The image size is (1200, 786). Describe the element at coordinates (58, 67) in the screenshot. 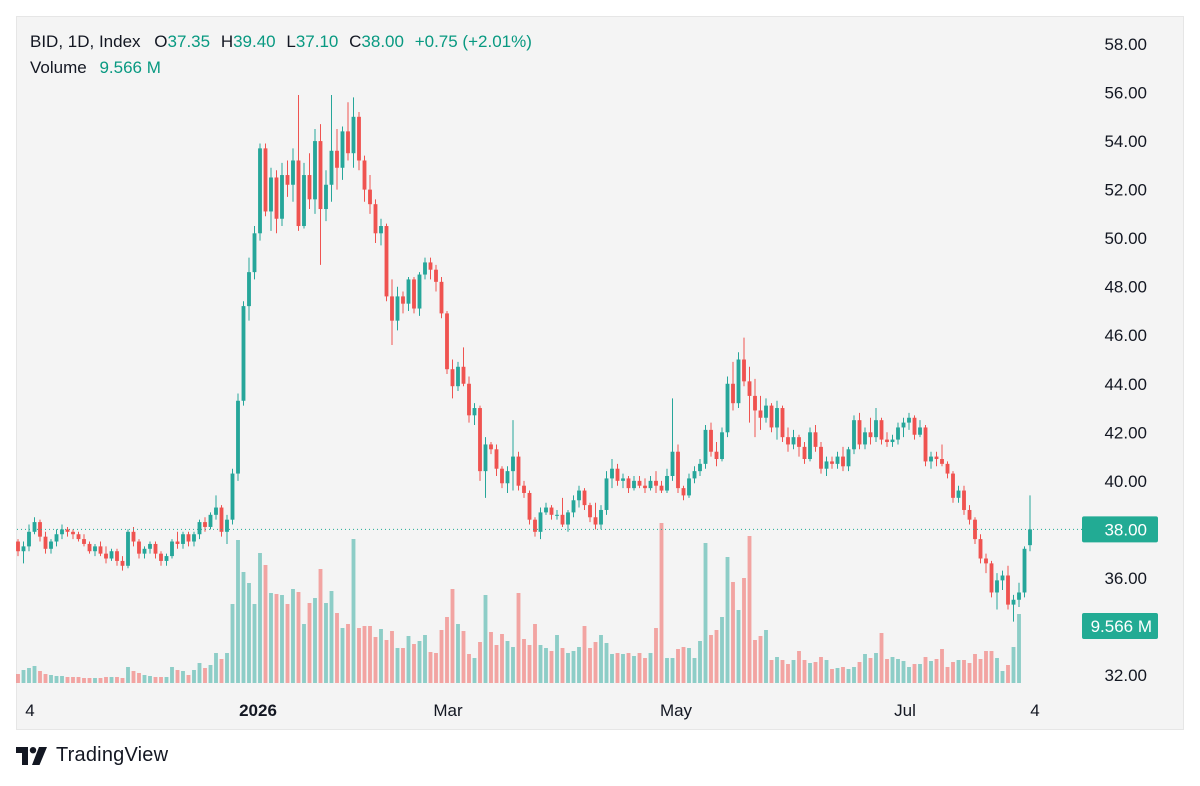

I see `volume-label: Volume` at that location.